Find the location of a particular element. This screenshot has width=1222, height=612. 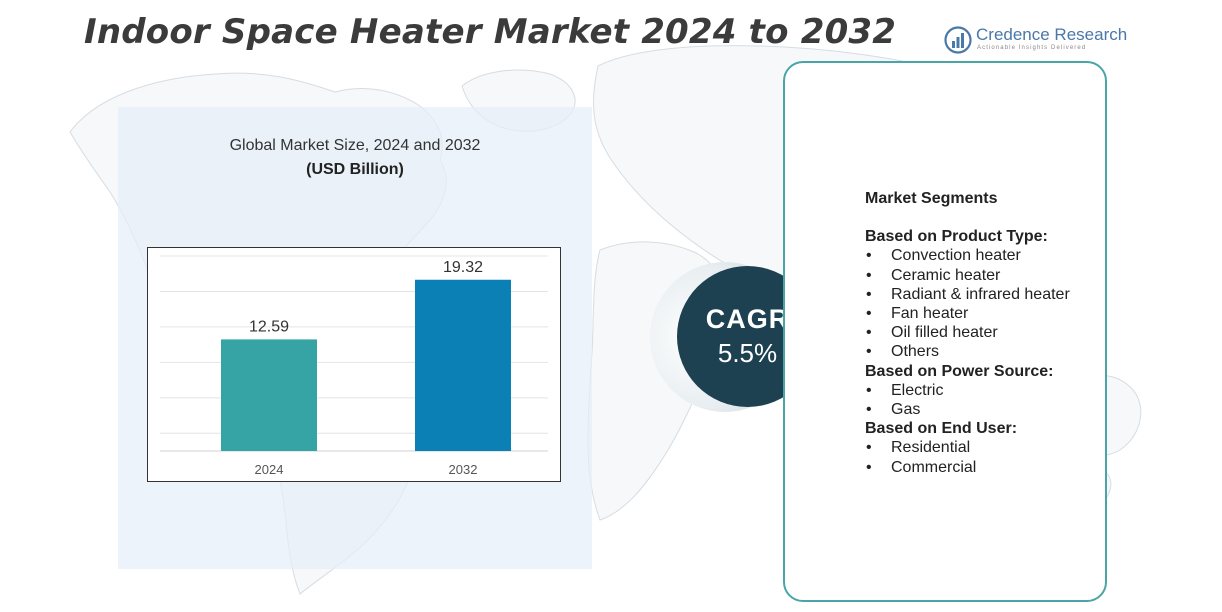

x-tick-label: 2032 is located at coordinates (463, 469).